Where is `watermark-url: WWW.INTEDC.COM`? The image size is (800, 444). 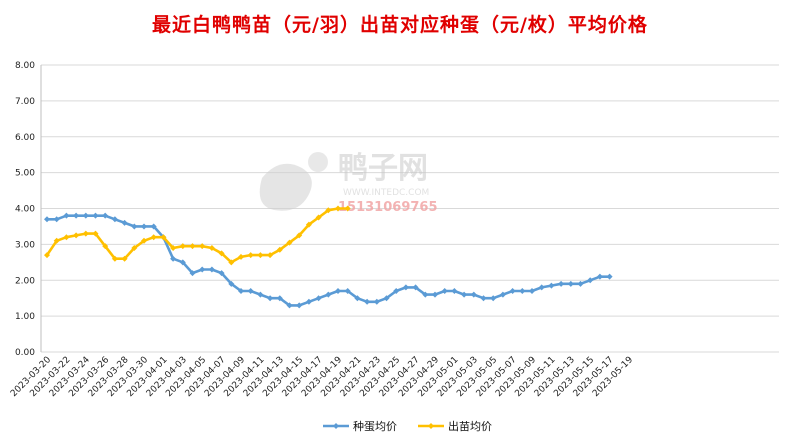
watermark-url: WWW.INTEDC.COM is located at coordinates (386, 193).